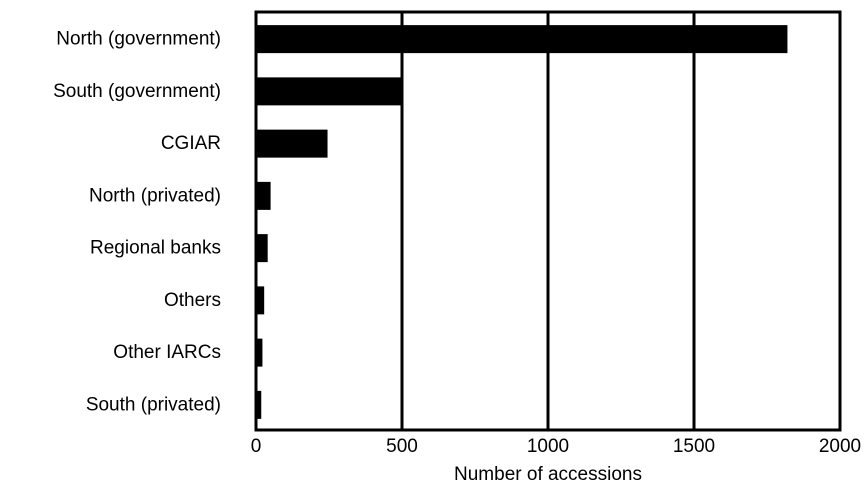  What do you see at coordinates (155, 195) in the screenshot?
I see `category-label-3: North (privated)` at bounding box center [155, 195].